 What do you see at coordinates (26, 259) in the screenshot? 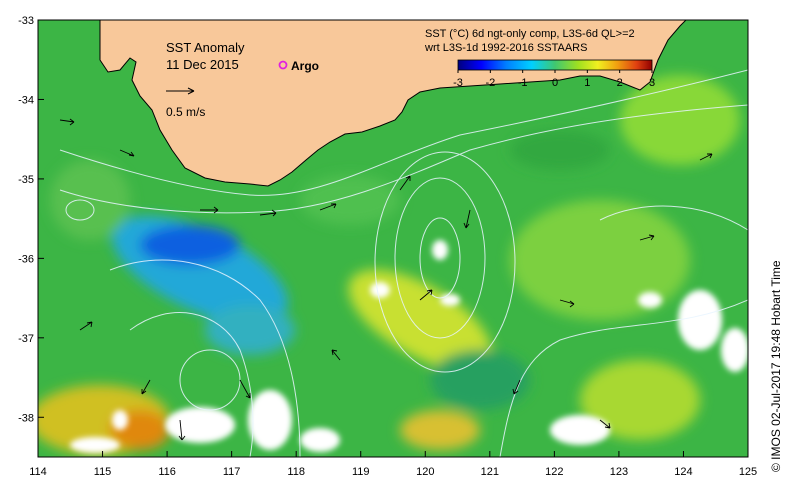
I see `y-tick-label: -36` at bounding box center [26, 259].